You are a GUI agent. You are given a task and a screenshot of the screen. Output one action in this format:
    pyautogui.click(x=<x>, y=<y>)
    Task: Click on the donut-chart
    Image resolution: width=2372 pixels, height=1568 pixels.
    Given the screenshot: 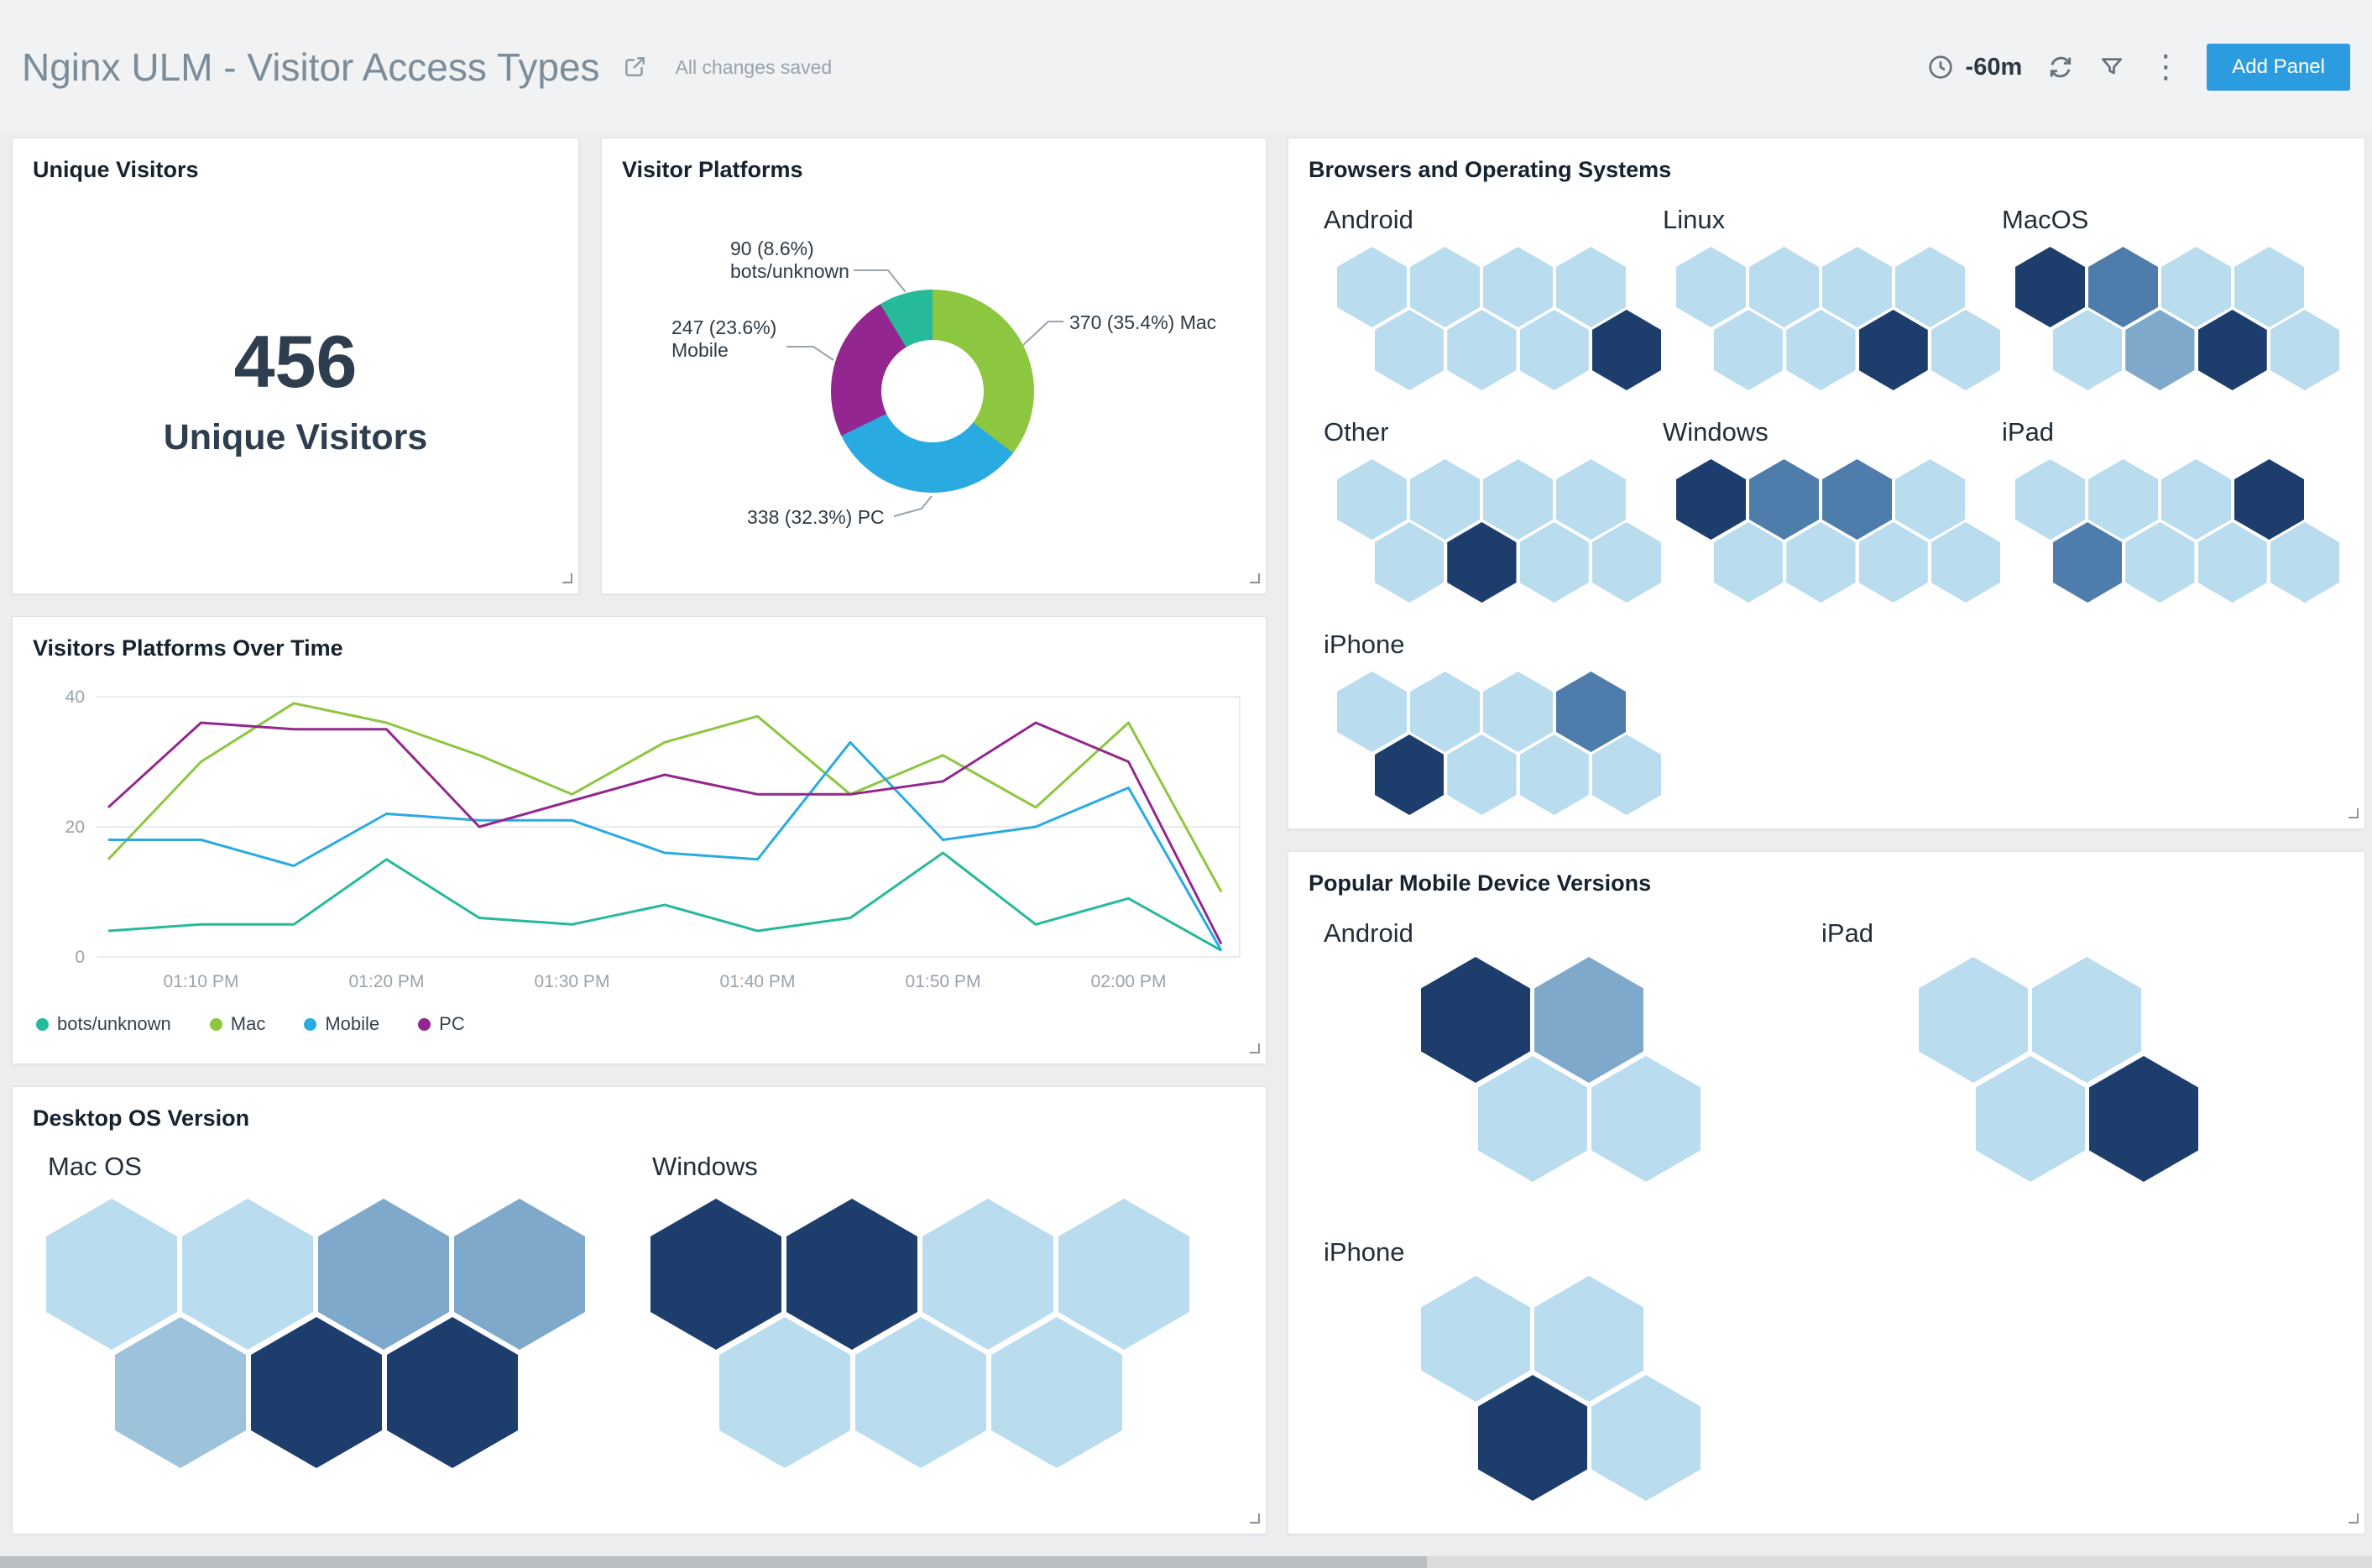 What is the action you would take?
    pyautogui.click(x=932, y=391)
    